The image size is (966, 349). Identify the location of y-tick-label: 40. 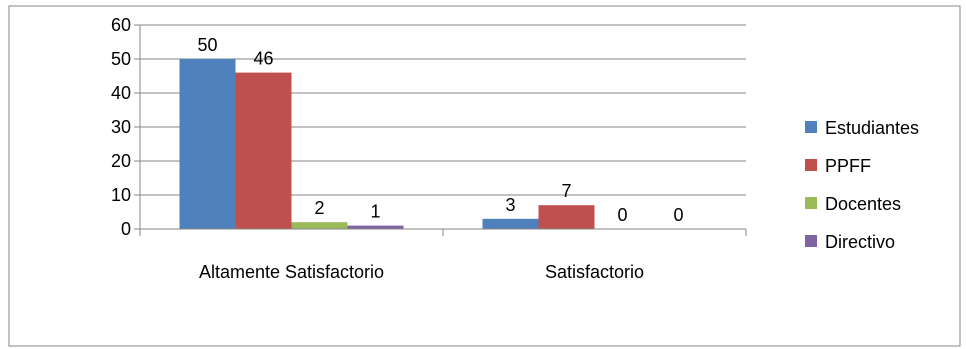
(121, 93).